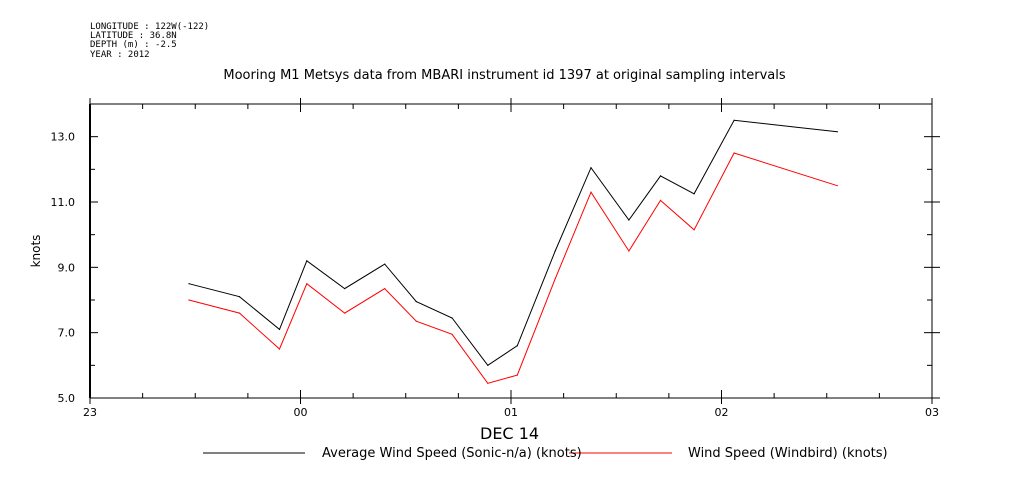 This screenshot has height=504, width=1009. I want to click on x-tick-label: 03, so click(932, 412).